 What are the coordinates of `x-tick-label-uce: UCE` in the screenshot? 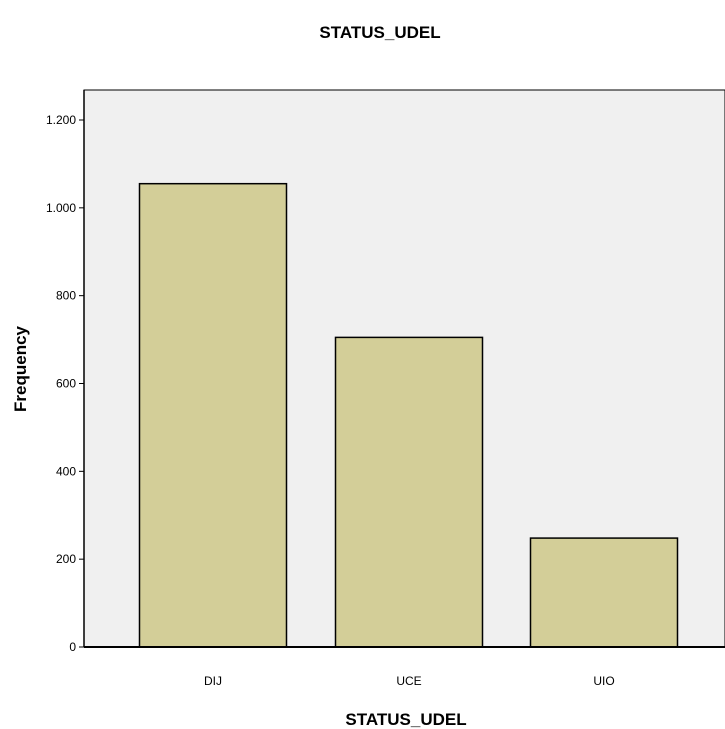 It's located at (408, 681).